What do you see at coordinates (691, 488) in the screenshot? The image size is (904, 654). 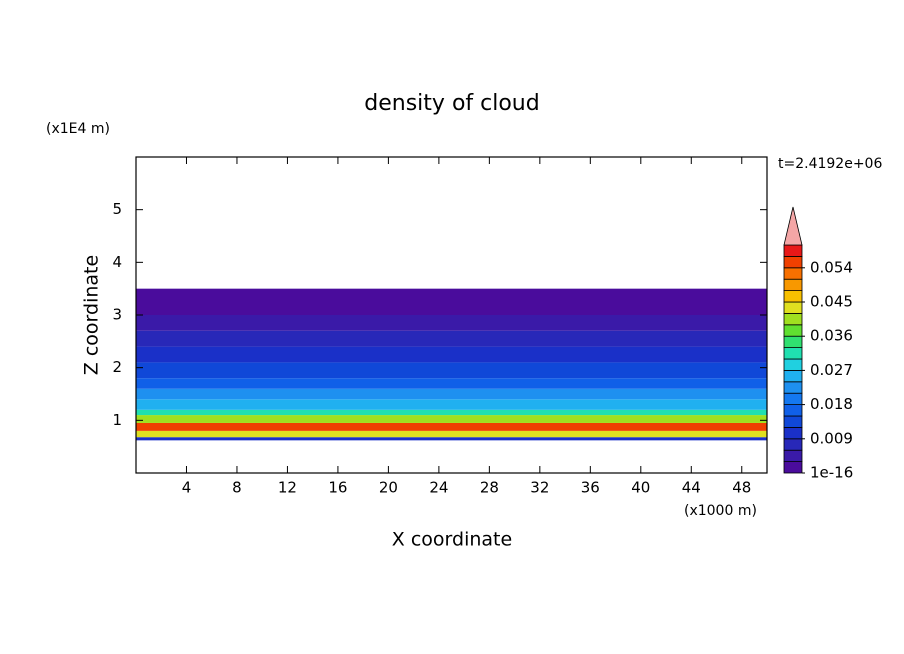 I see `x-tick-label: 44` at bounding box center [691, 488].